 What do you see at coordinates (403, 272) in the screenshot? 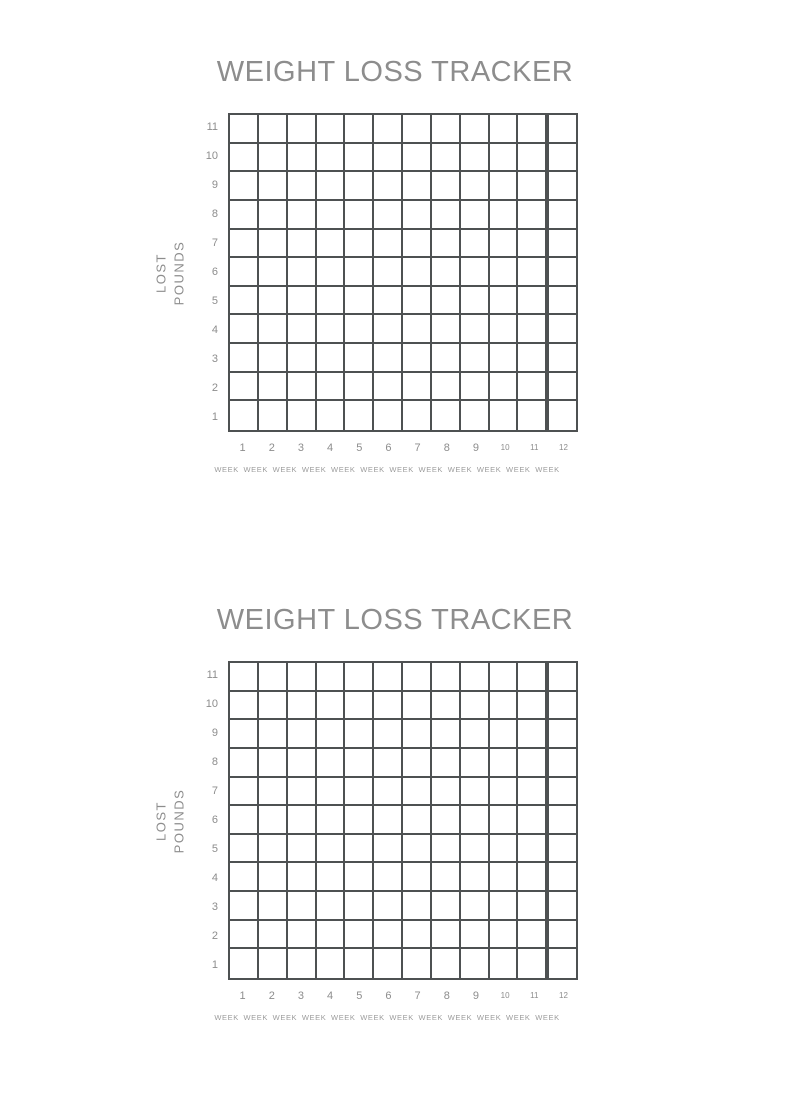
I see `tracker-grid` at bounding box center [403, 272].